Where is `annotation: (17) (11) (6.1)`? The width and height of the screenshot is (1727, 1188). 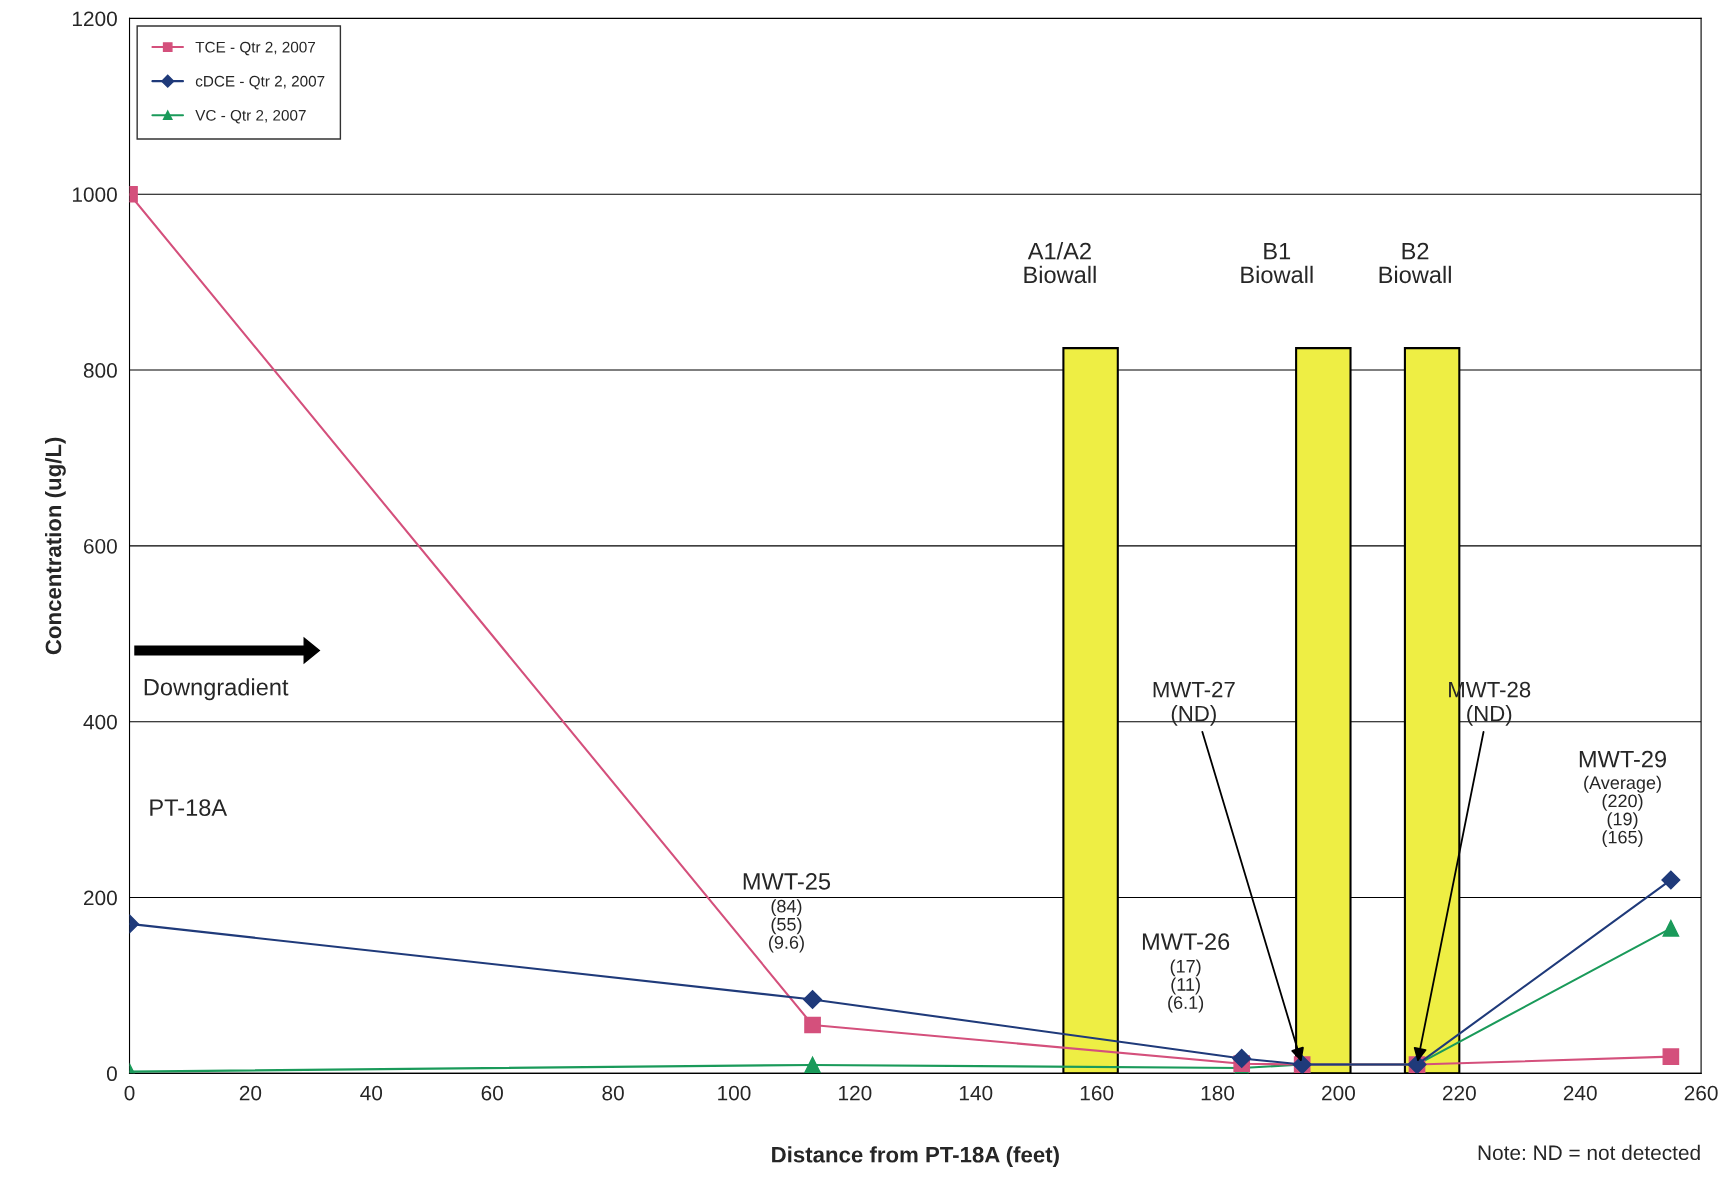
annotation: (17) (11) (6.1) is located at coordinates (1186, 986).